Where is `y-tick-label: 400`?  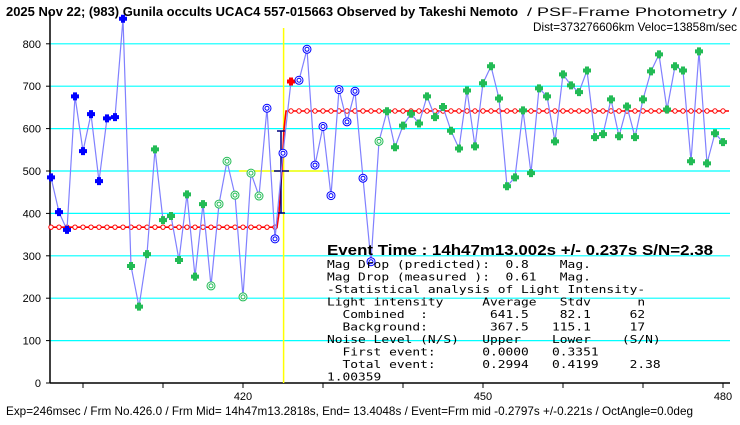 y-tick-label: 400 is located at coordinates (32, 214).